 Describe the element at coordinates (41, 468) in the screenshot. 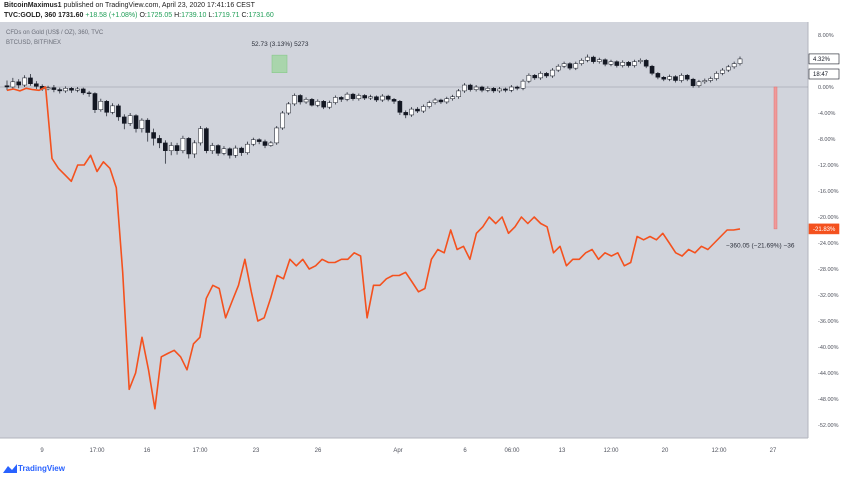

I see `tradingview-brand: TradingView` at that location.